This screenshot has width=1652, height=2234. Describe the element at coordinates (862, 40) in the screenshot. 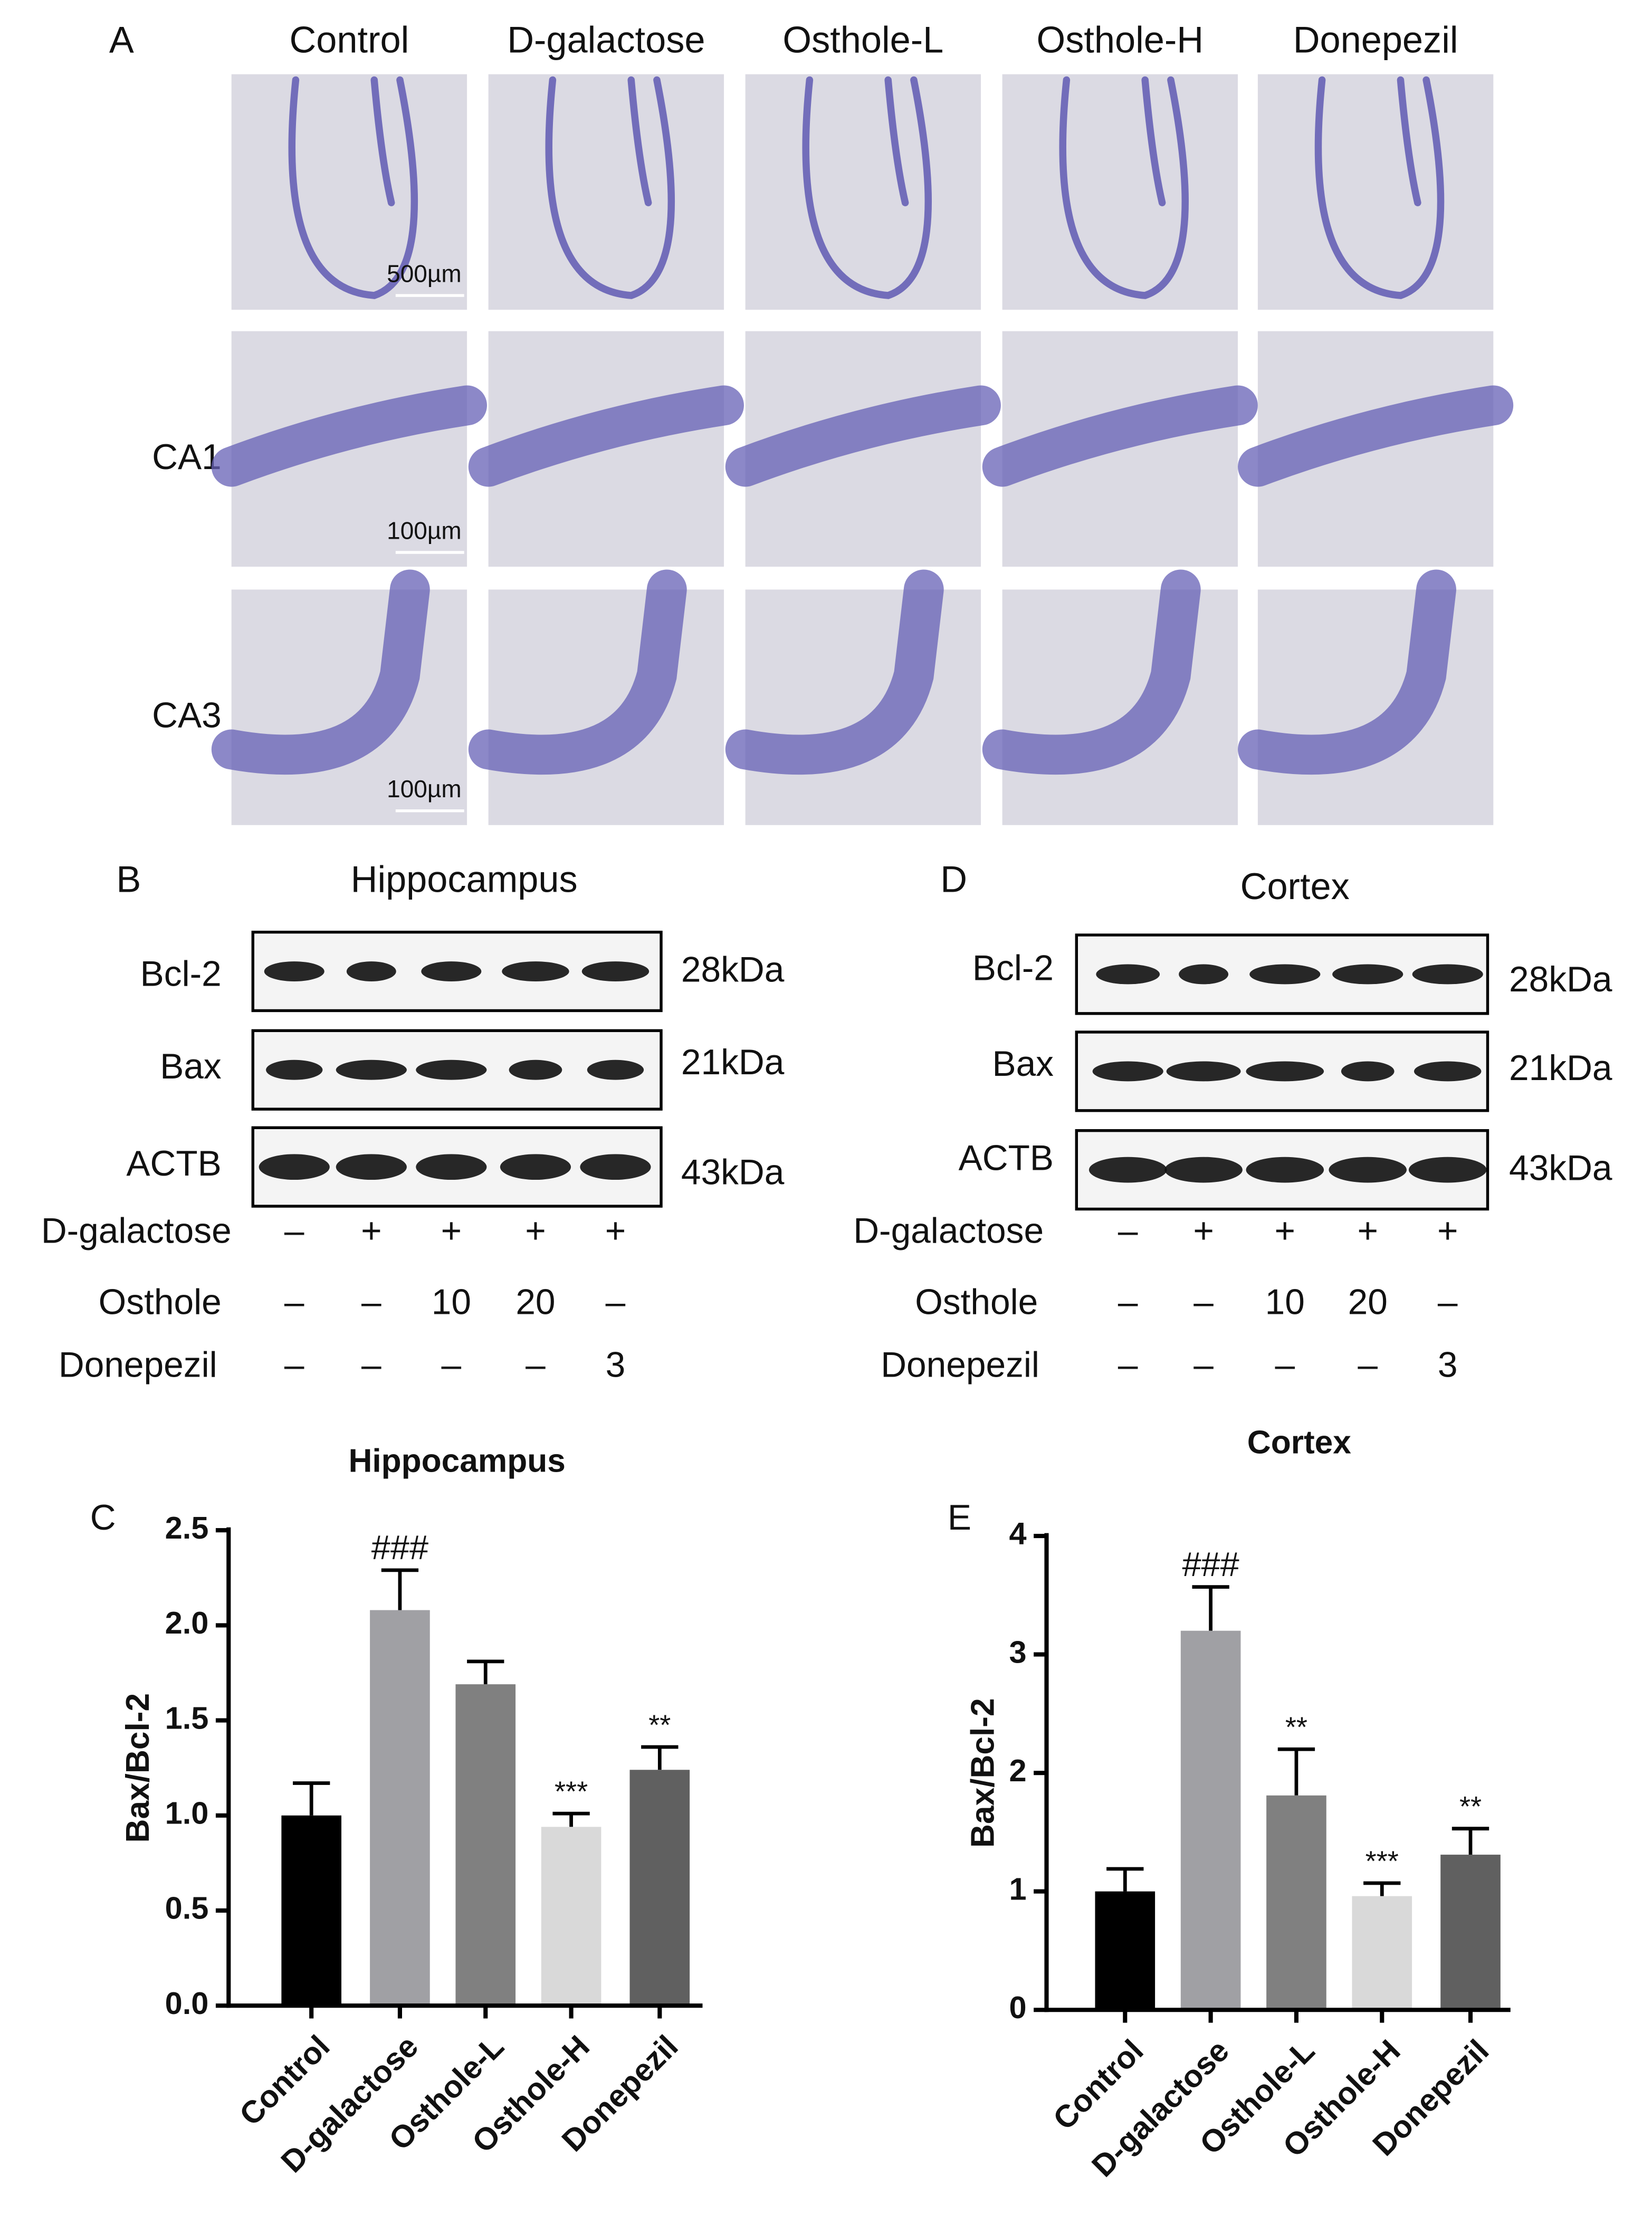

I see `column-label: Osthole-L` at that location.